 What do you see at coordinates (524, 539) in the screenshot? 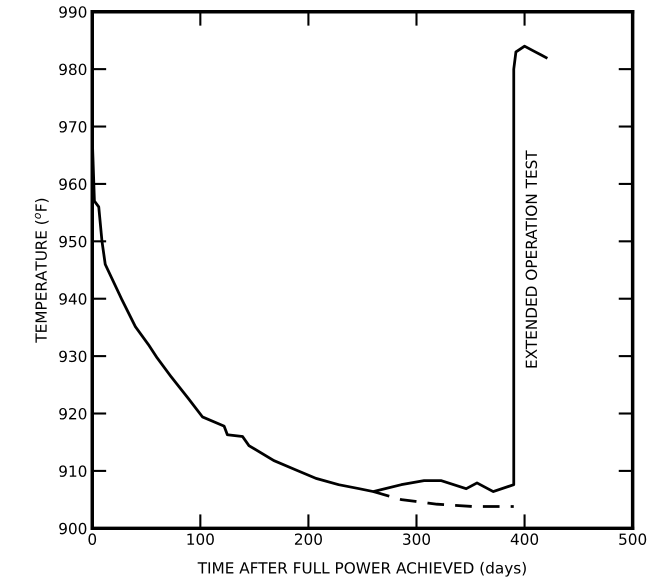
I see `x-tick-label: 400` at bounding box center [524, 539].